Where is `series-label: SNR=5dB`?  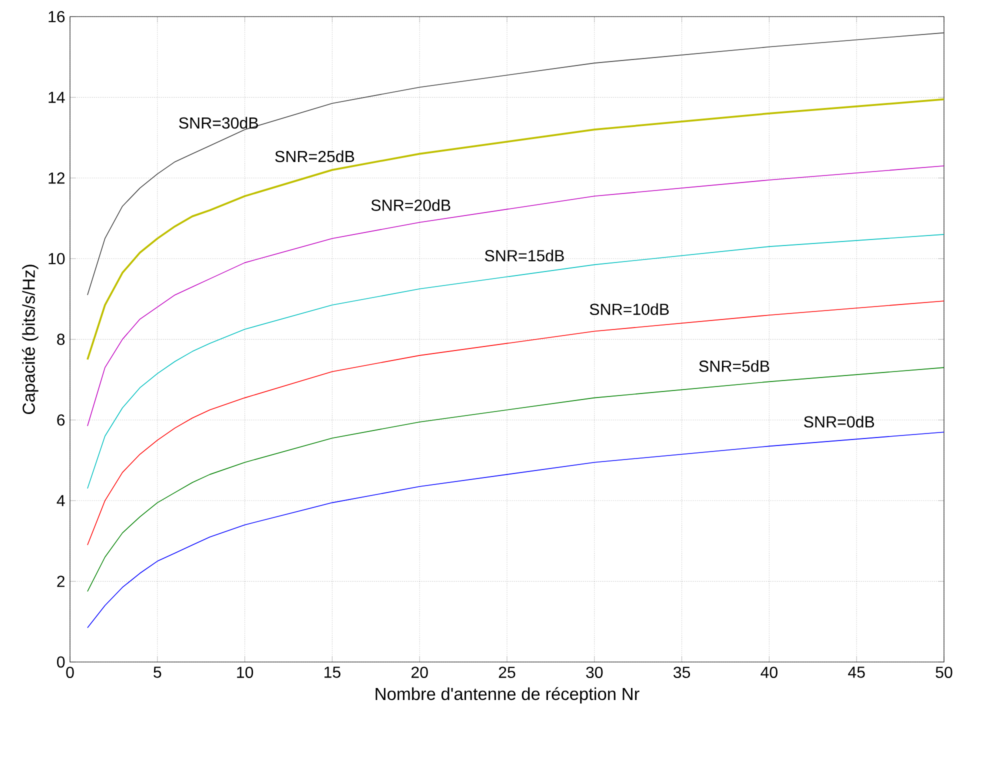
series-label: SNR=5dB is located at coordinates (734, 366).